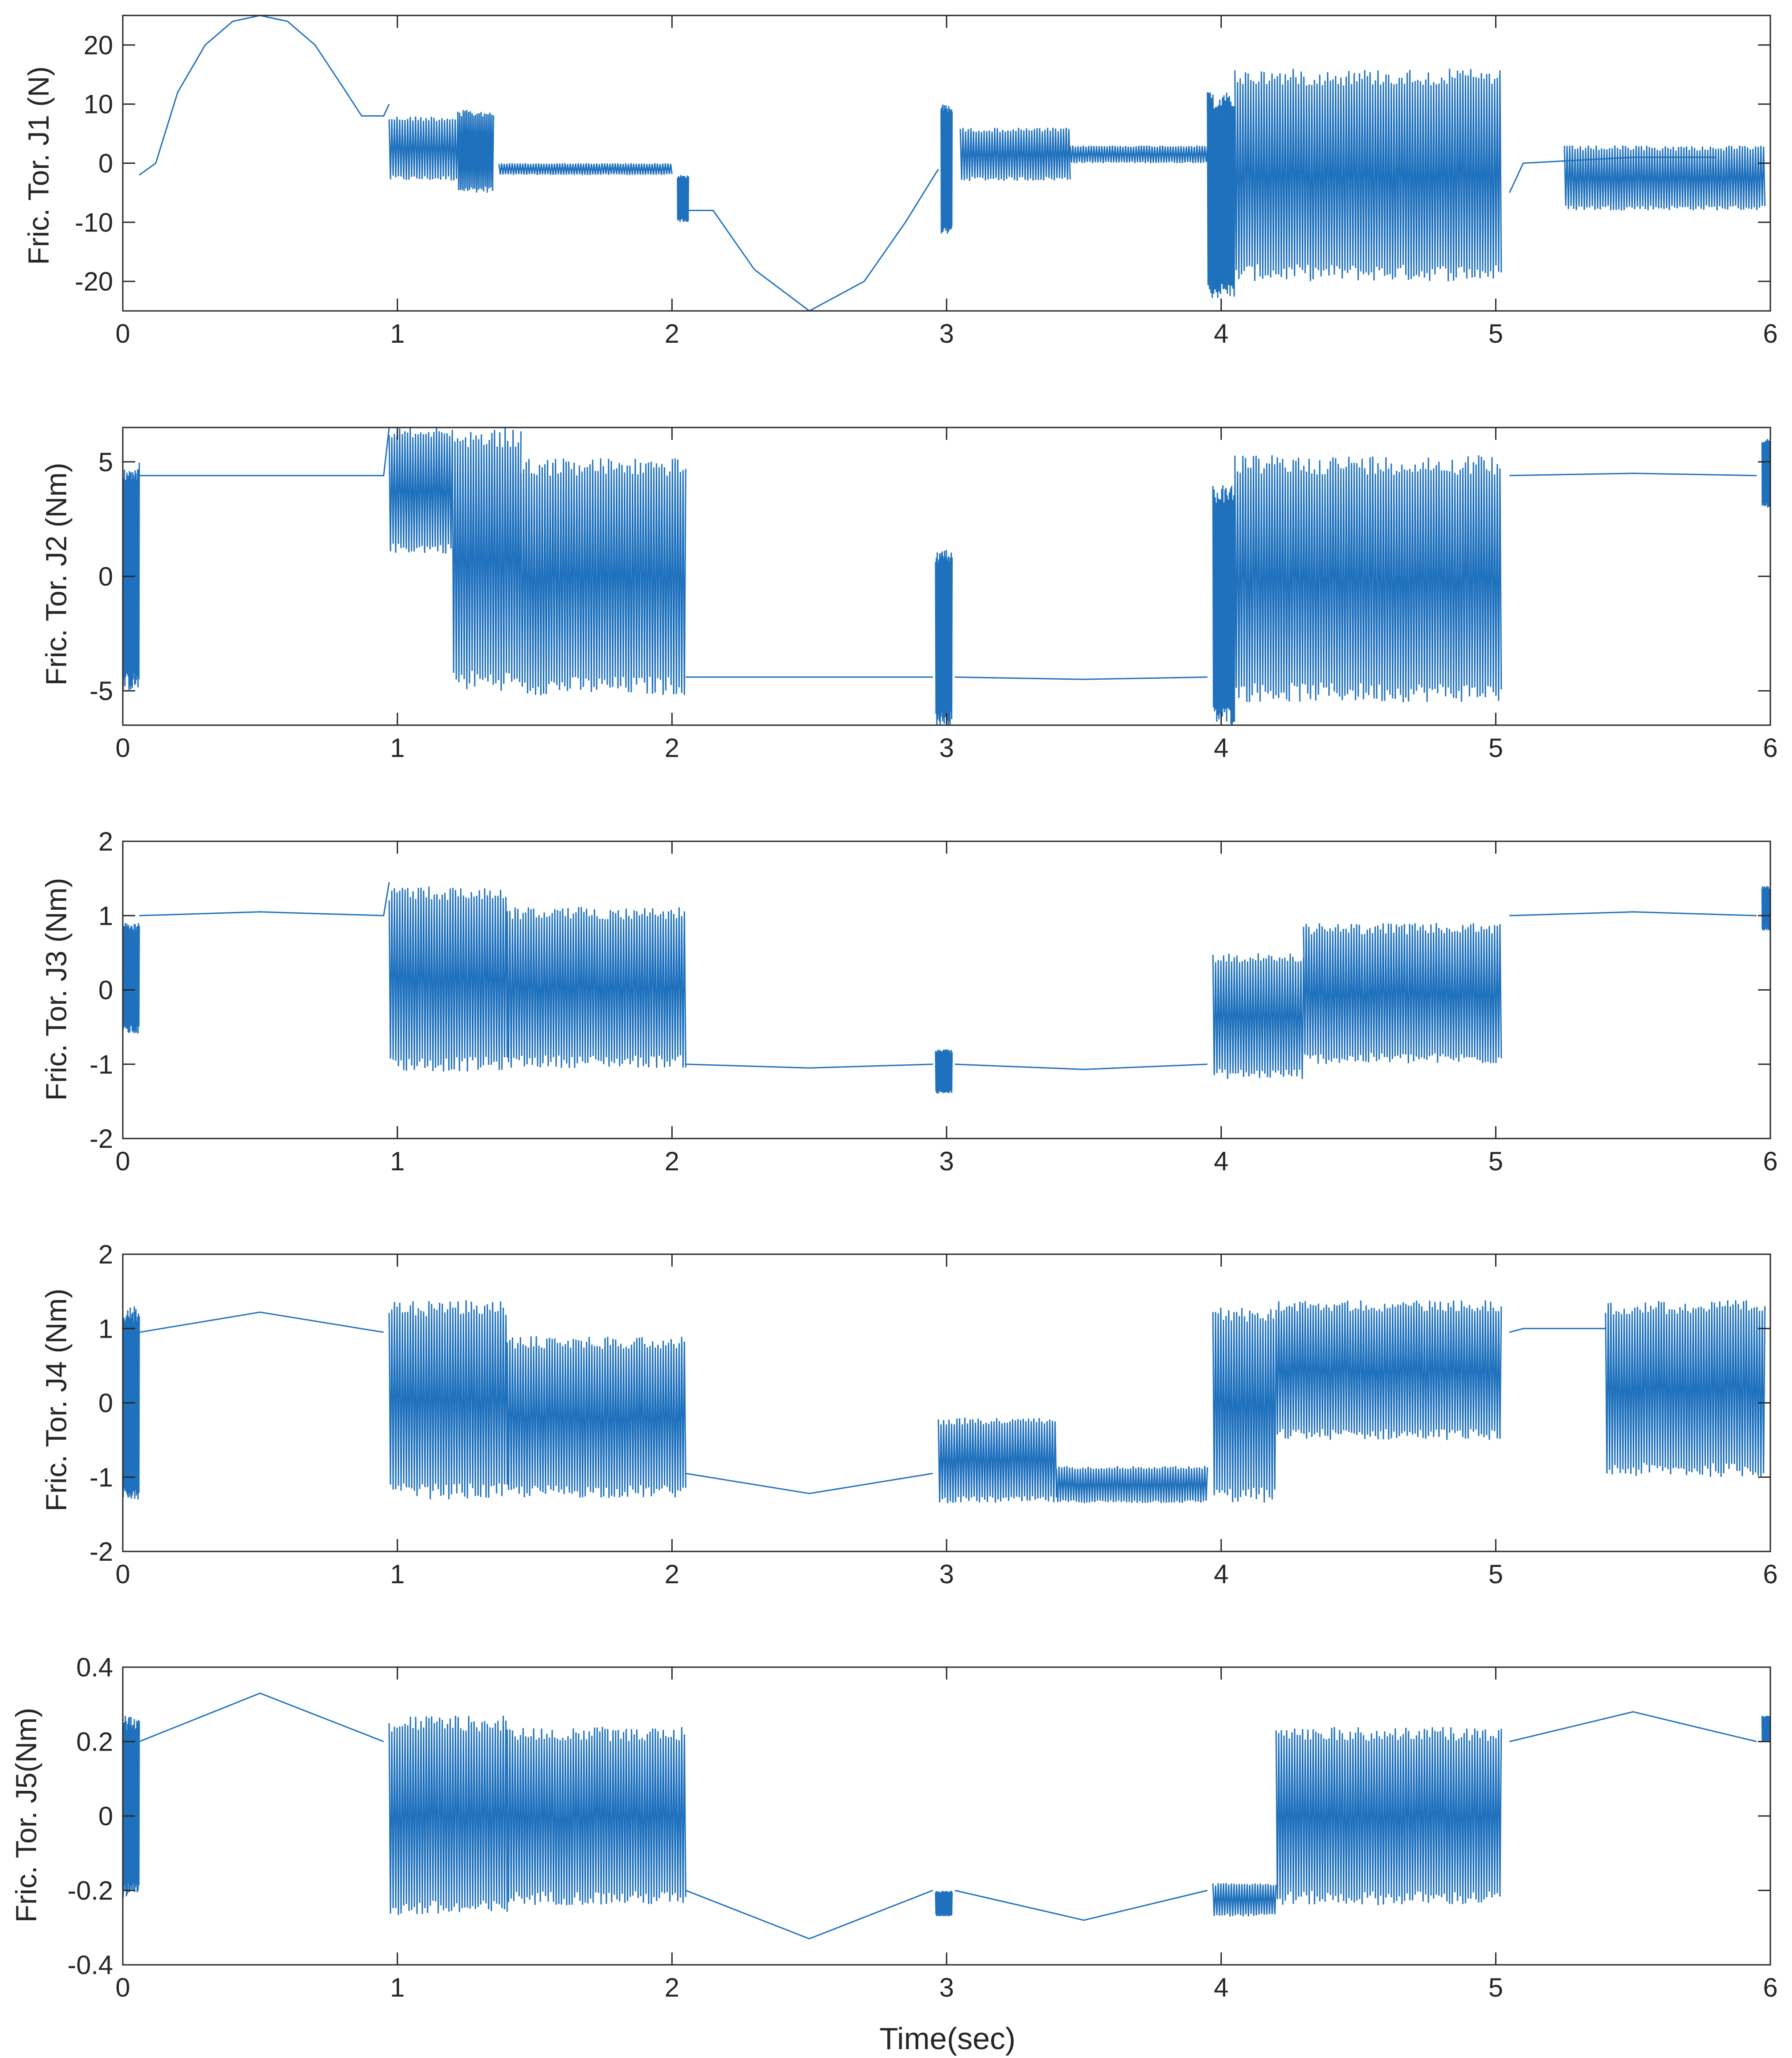 The width and height of the screenshot is (1792, 2058). Describe the element at coordinates (946, 1574) in the screenshot. I see `xtick-label-4-3: 3` at that location.